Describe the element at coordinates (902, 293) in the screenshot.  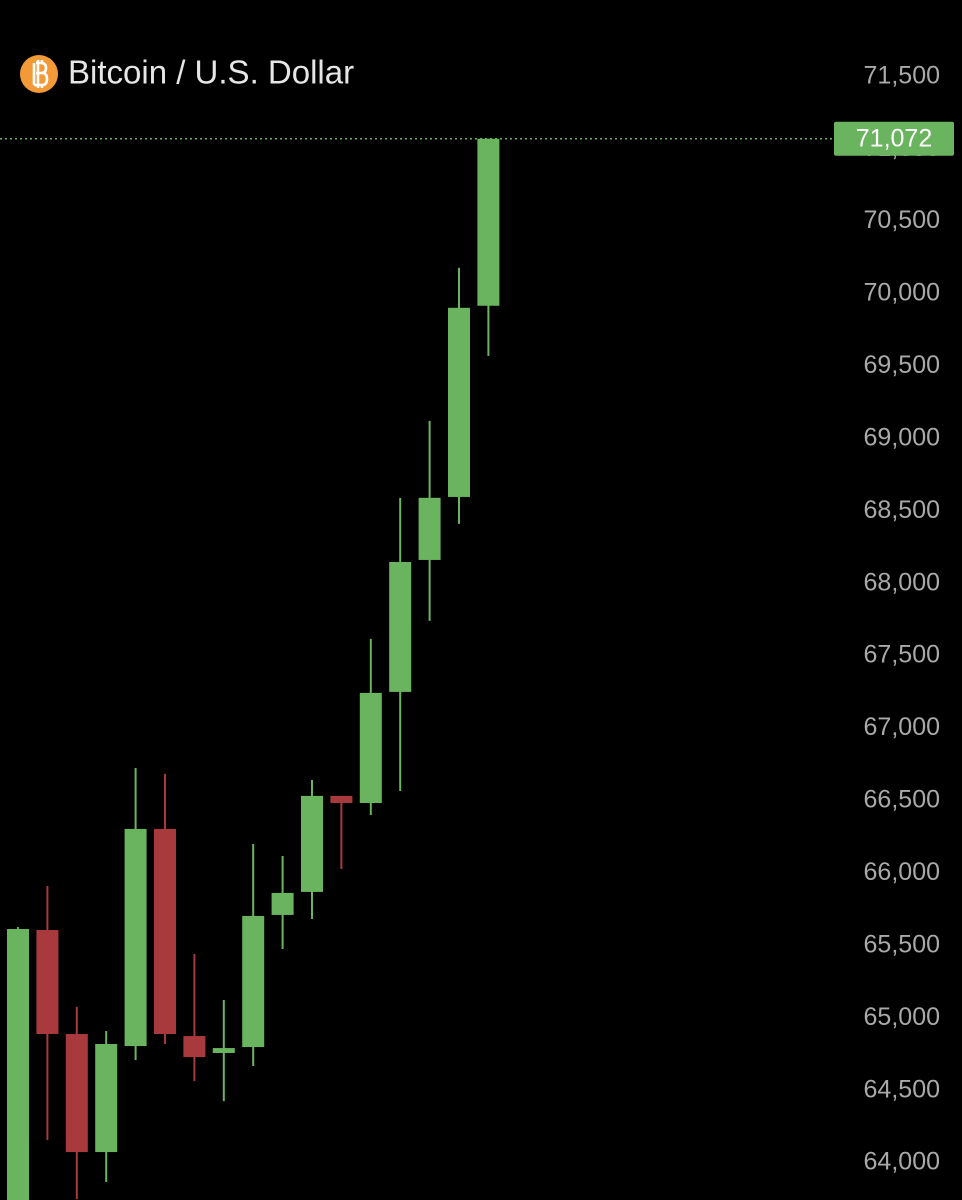
I see `y-tick-label: 70,000` at that location.